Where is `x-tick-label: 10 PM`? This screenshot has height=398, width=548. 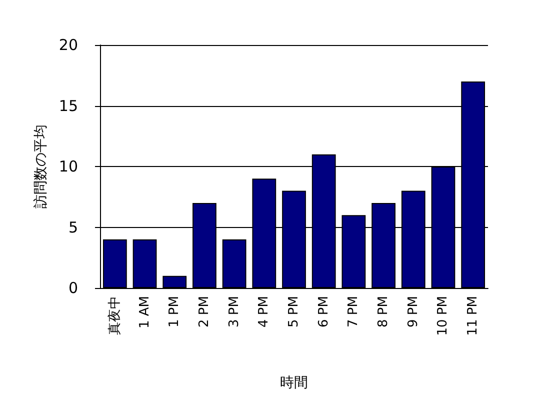 x-tick-label: 10 PM is located at coordinates (443, 316).